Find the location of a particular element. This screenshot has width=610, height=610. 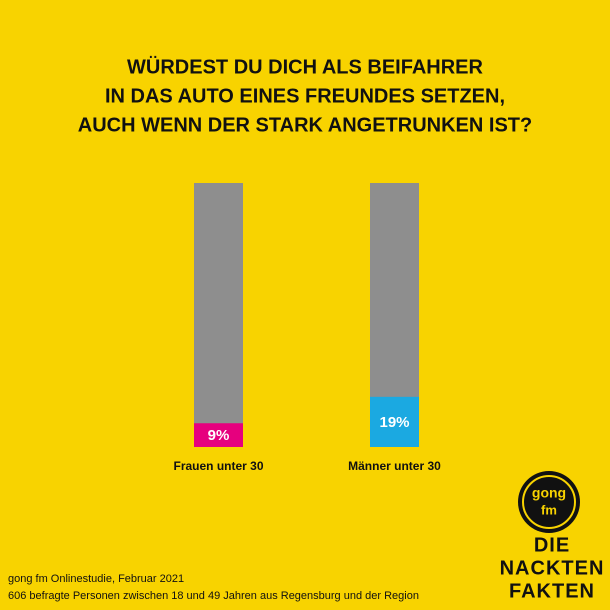

value-label: 9% is located at coordinates (219, 435).